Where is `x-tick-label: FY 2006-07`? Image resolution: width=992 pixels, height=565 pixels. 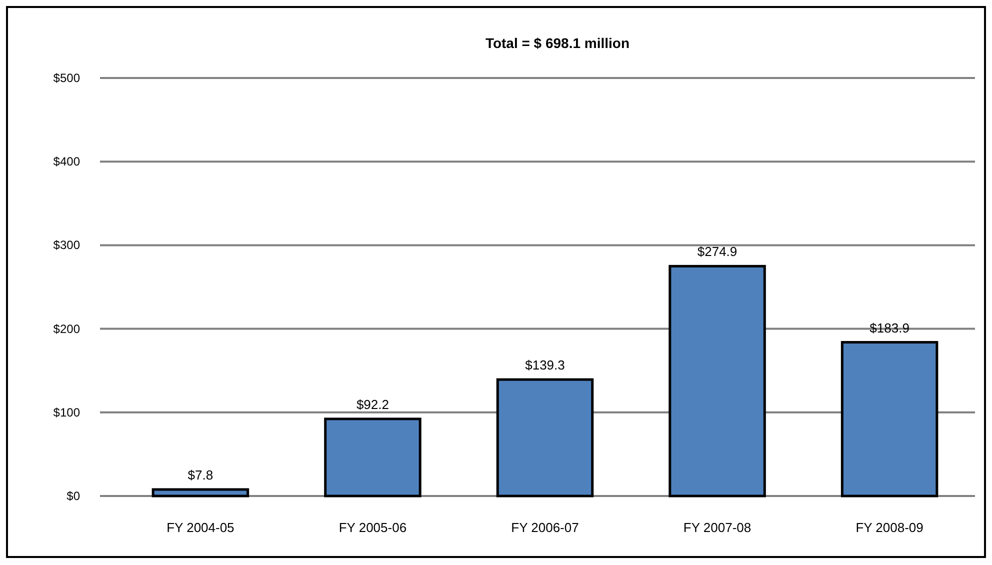 x-tick-label: FY 2006-07 is located at coordinates (545, 527).